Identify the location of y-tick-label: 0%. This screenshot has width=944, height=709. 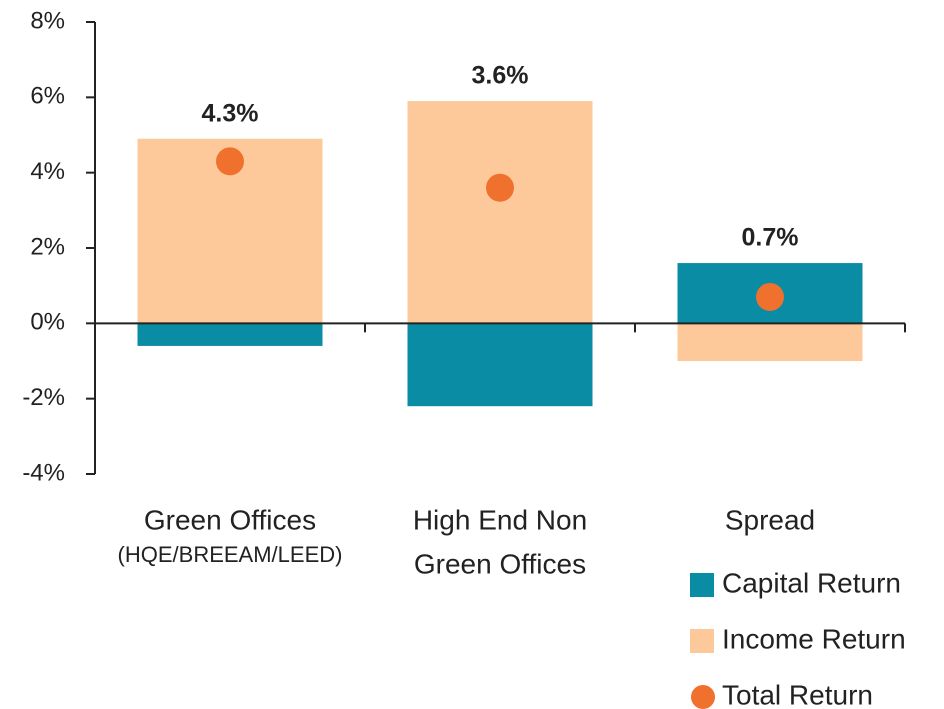
(47, 322).